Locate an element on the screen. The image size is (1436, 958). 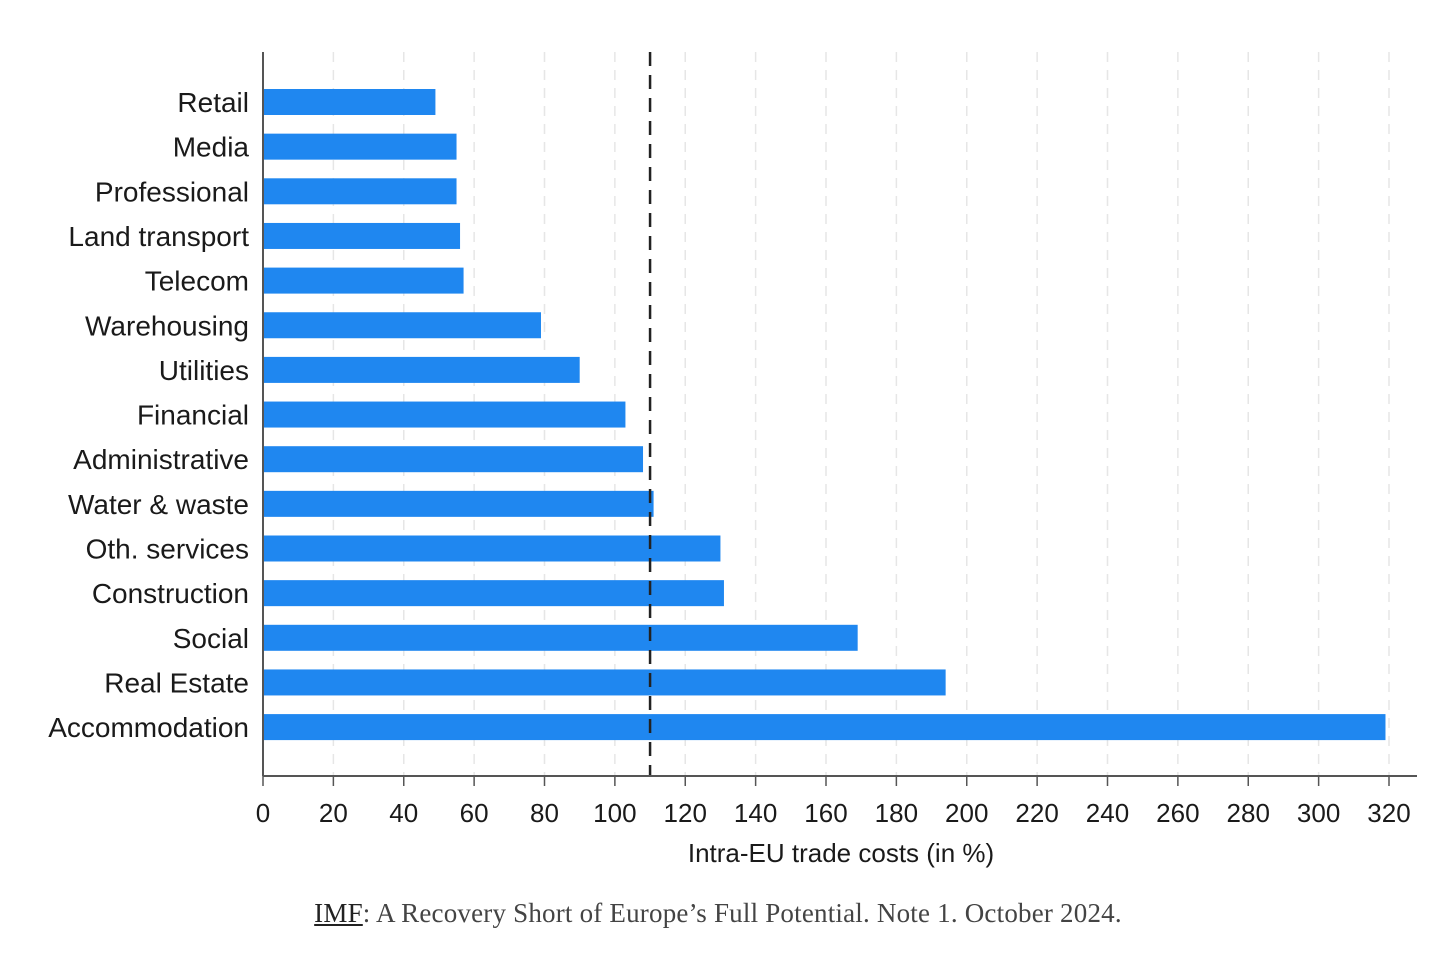
x-tick-label: 80 is located at coordinates (544, 813).